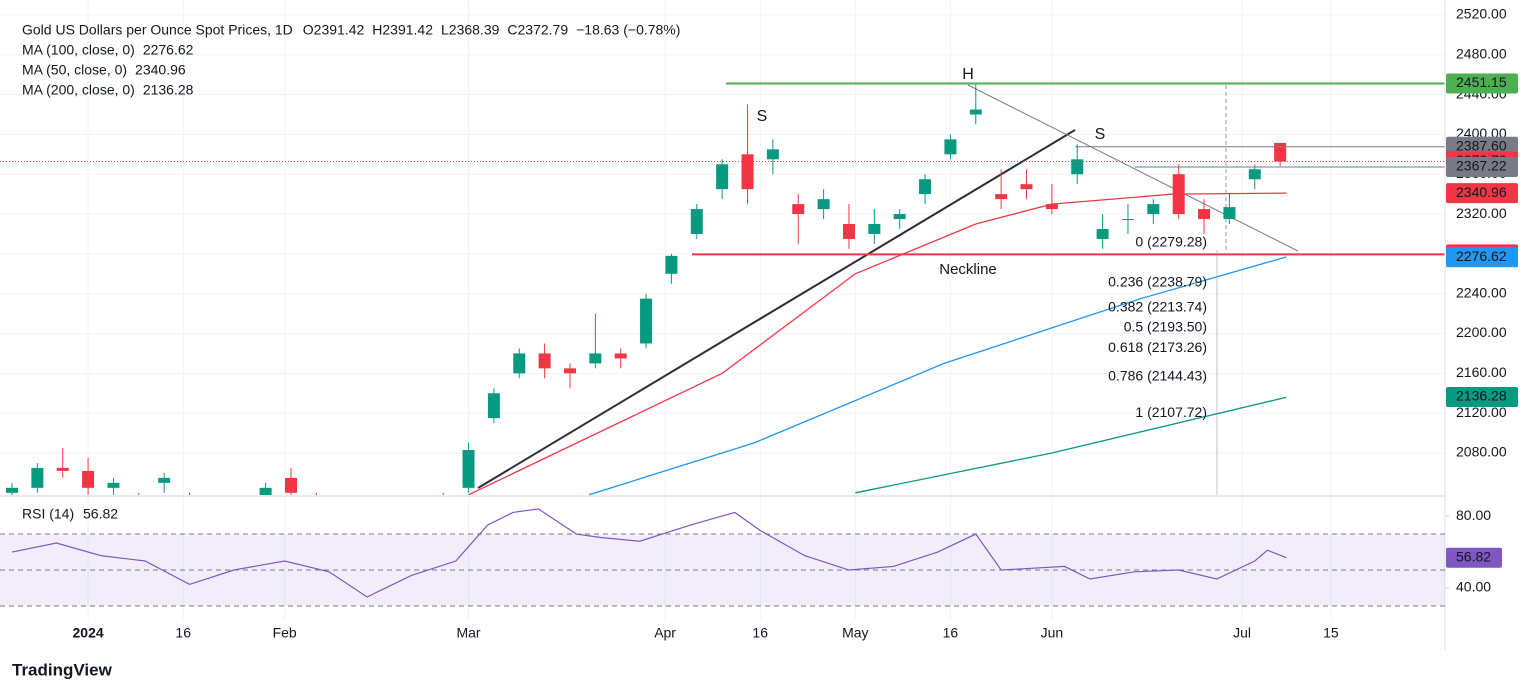 The height and width of the screenshot is (692, 1536). I want to click on rsi-pane: RSI (14) 56.82, so click(724, 556).